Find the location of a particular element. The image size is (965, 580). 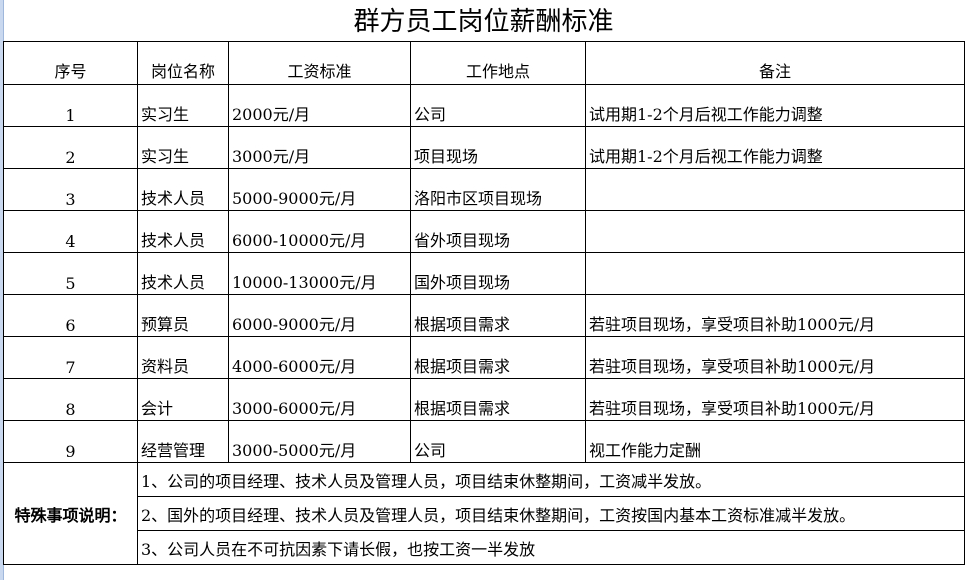

table-row: 5 技术人员 10000-13000元/月 国外项目现场 is located at coordinates (484, 273).